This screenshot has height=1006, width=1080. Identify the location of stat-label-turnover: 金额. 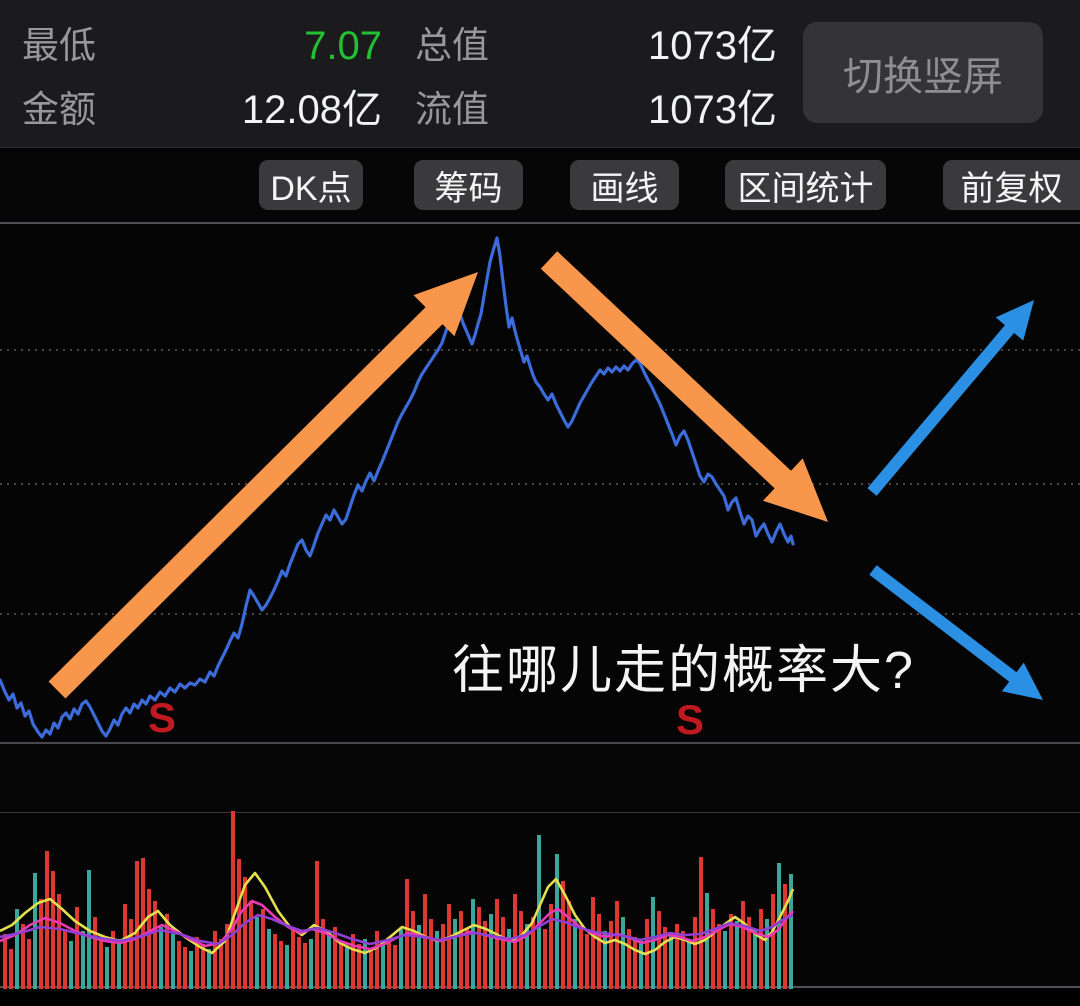
(59, 109).